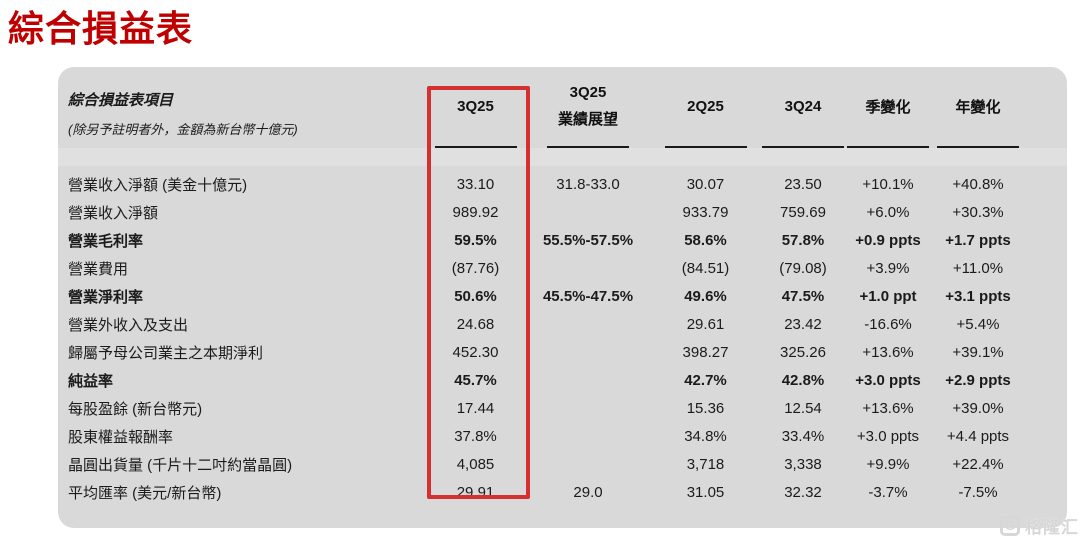  Describe the element at coordinates (588, 107) in the screenshot. I see `column-header-3q25-guidance: 3Q25 業績展望` at that location.